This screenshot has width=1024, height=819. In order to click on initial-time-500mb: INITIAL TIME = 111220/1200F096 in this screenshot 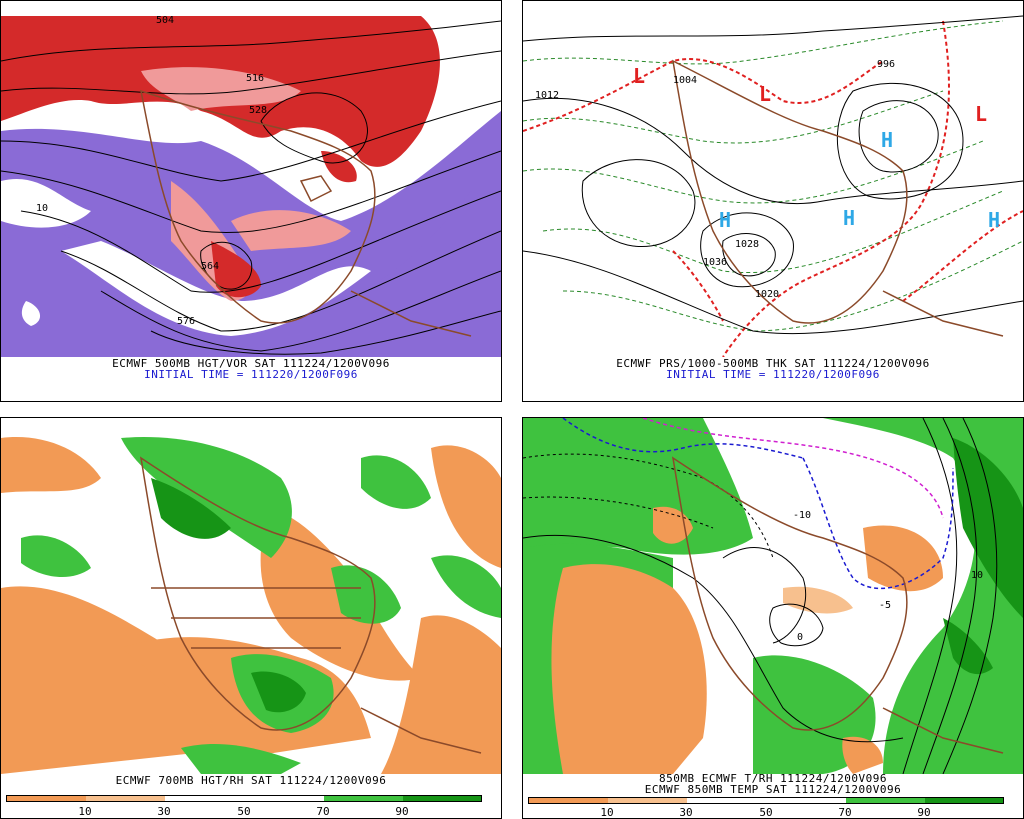, I will do `click(251, 374)`.